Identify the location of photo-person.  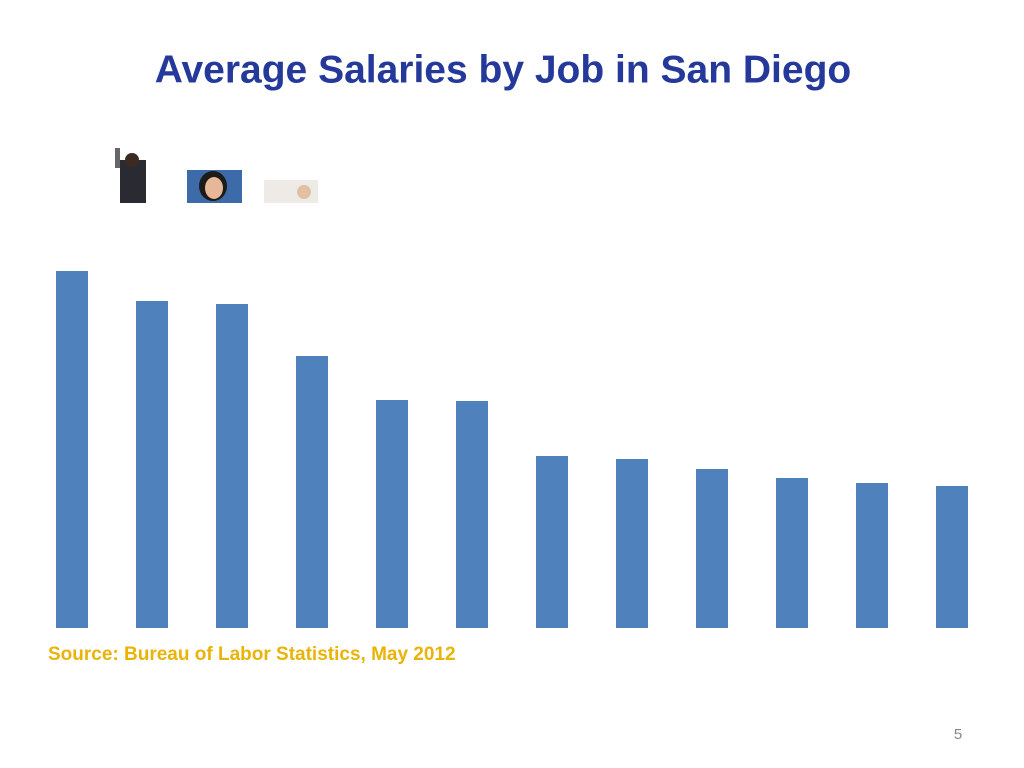
(291, 191).